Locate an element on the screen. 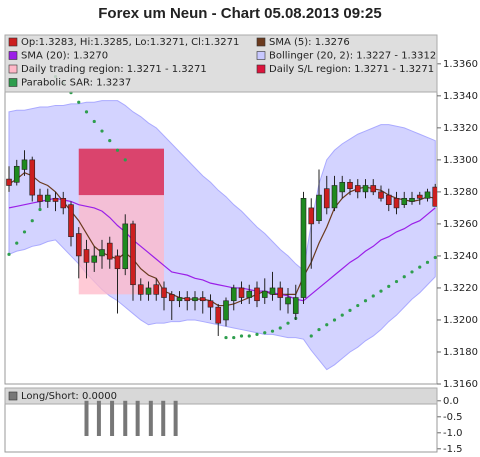 Image resolution: width=480 pixels, height=457 pixels. y-tick-label: 1.3360 is located at coordinates (460, 64).